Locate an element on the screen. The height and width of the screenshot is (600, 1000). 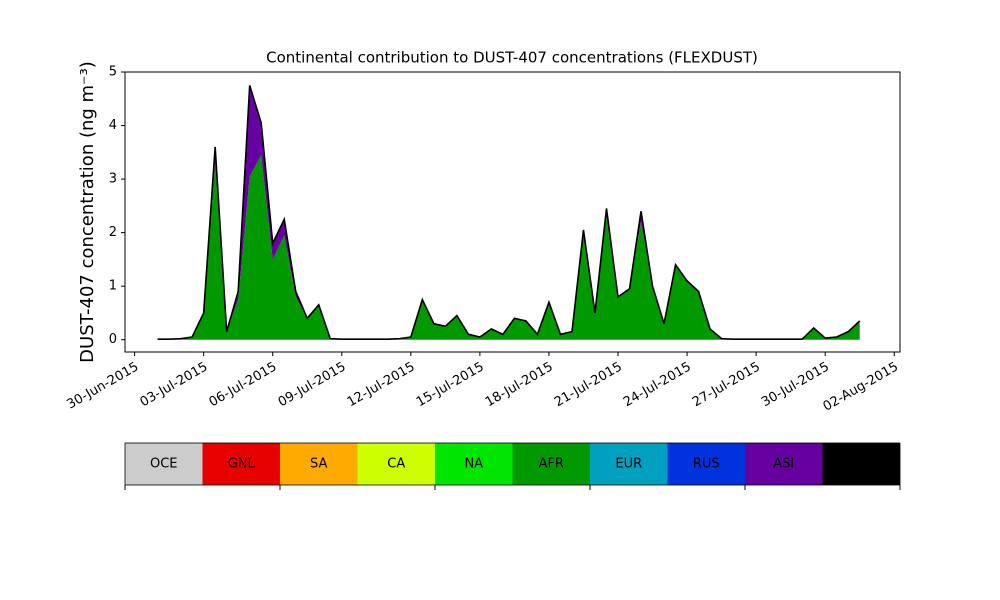
legend-entry: GNL is located at coordinates (241, 464).